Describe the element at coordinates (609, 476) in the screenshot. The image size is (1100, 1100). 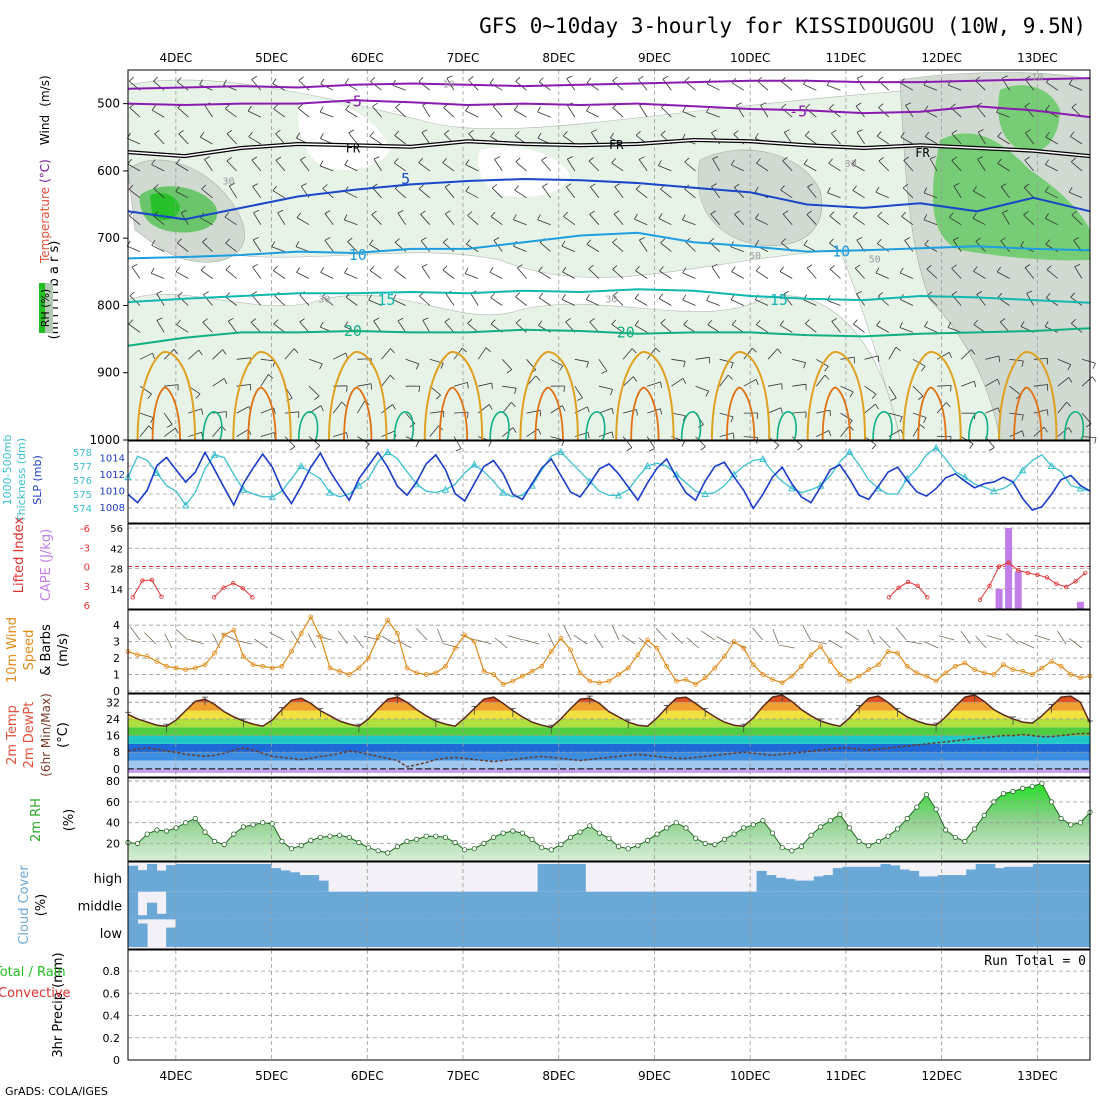
I see `thickness-line` at that location.